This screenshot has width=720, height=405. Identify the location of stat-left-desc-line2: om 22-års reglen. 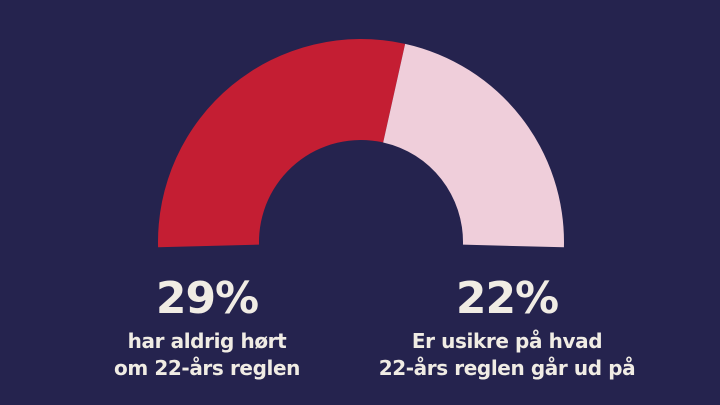
(207, 368).